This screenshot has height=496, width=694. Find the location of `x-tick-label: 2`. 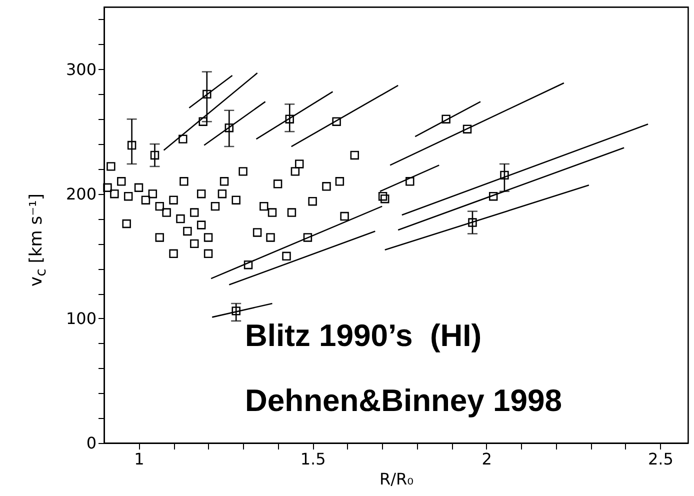

x-tick-label: 2 is located at coordinates (487, 459).